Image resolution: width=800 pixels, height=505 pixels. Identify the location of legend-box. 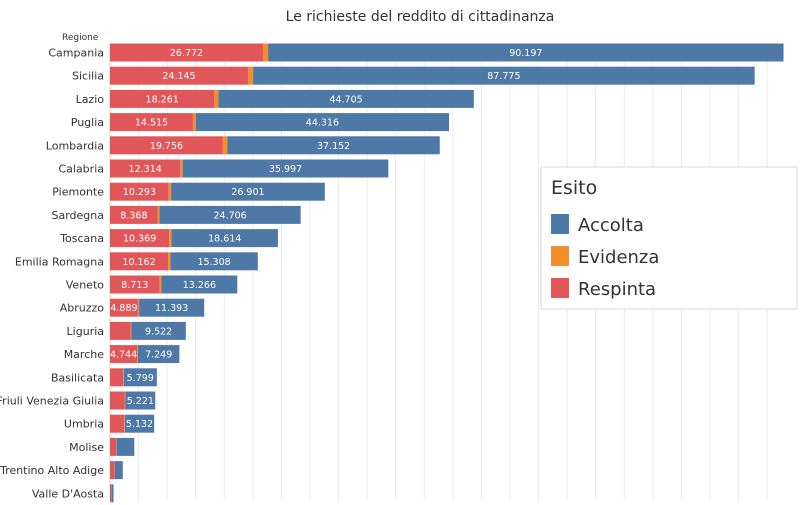
(669, 238).